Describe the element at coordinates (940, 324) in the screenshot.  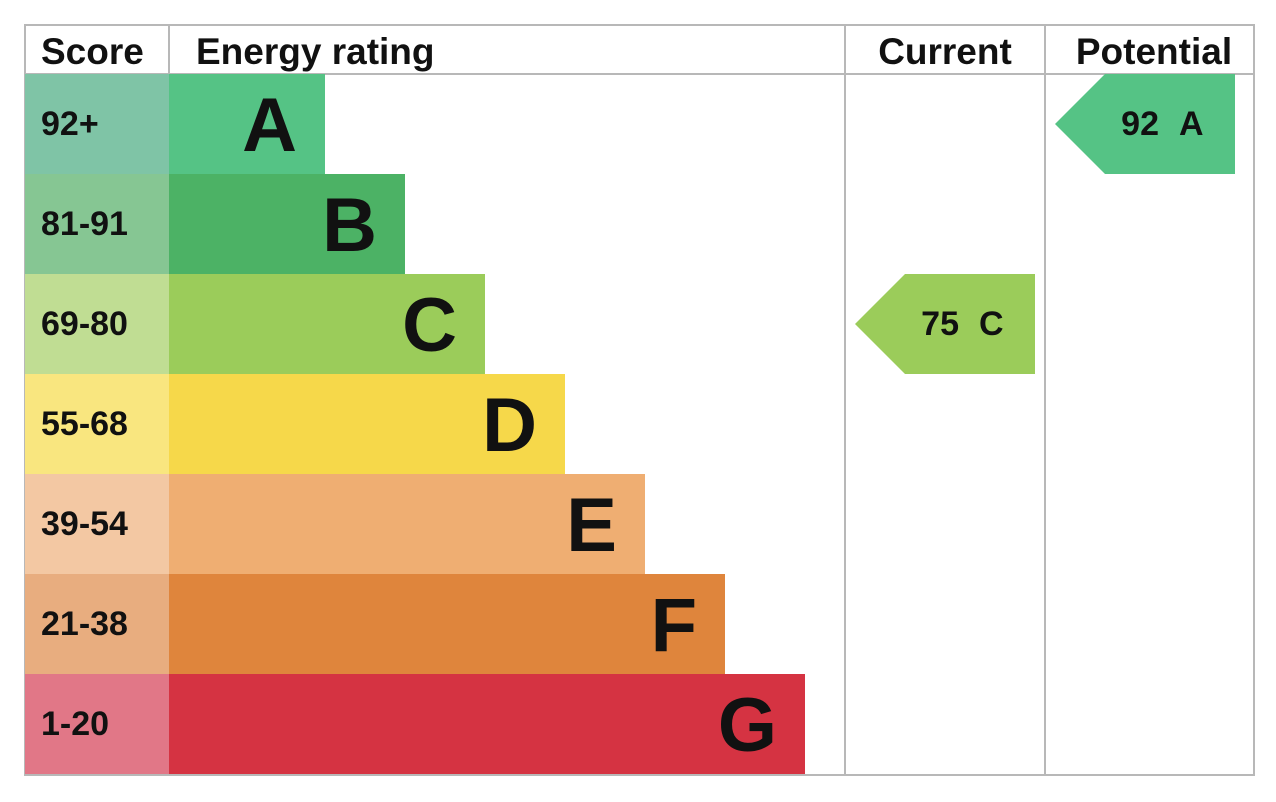
I see `current-rating-value: 75` at that location.